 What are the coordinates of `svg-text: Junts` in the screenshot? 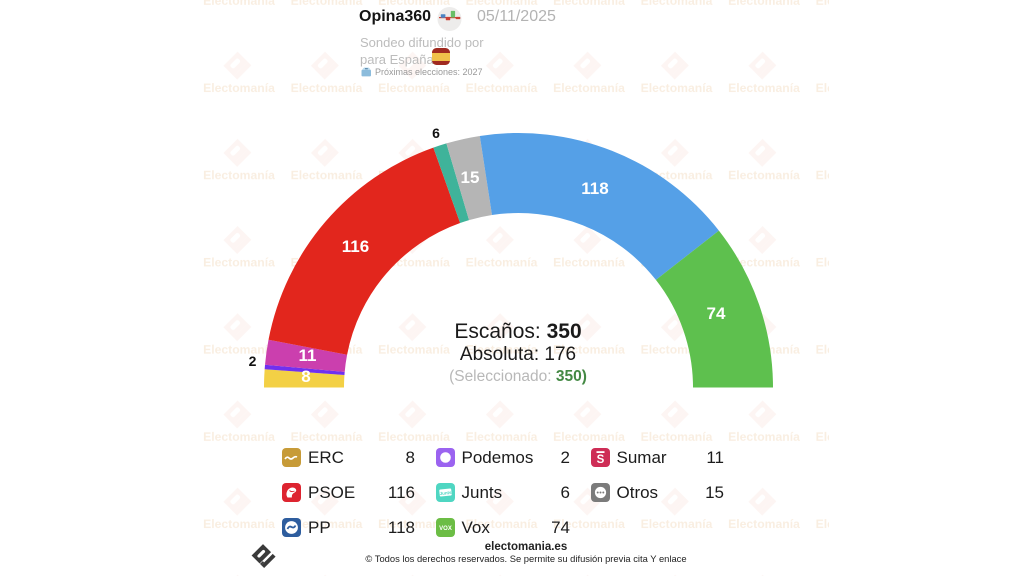 It's located at (445, 493).